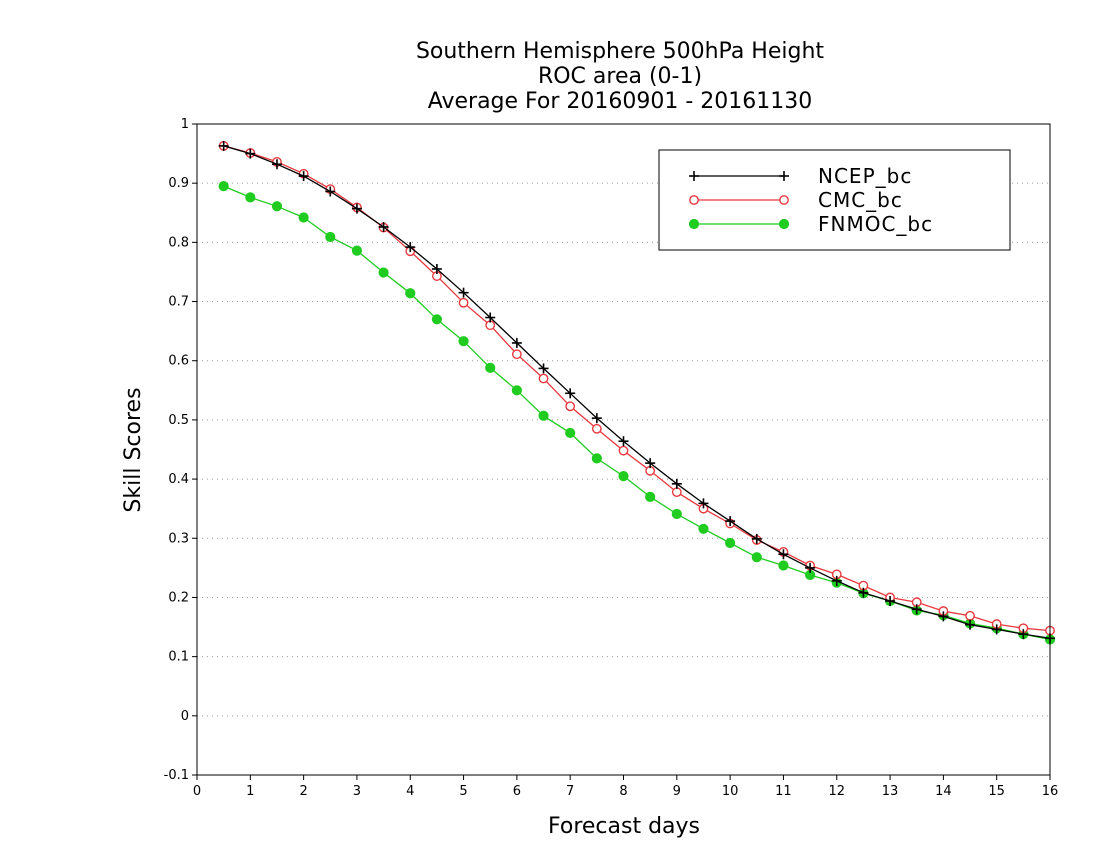 This screenshot has width=1100, height=850. I want to click on y-axis-label: Skill Scores, so click(133, 449).